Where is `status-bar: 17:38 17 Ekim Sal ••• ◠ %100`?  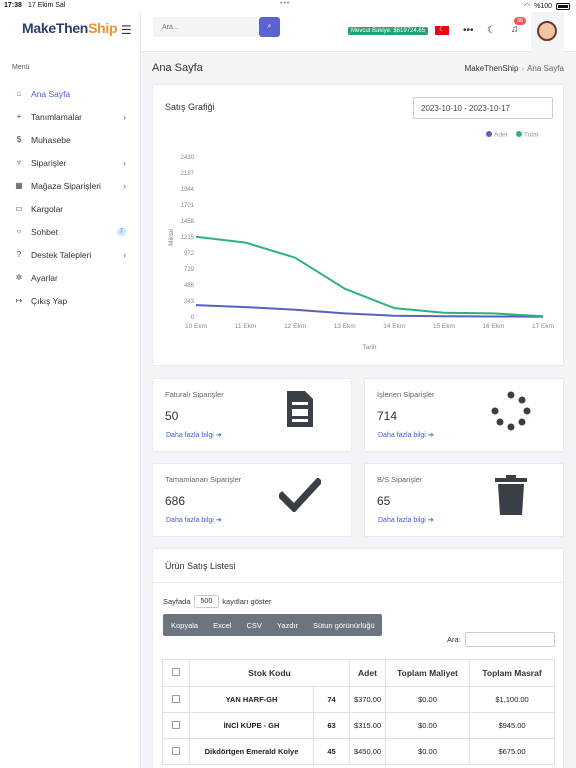
status-bar: 17:38 17 Ekim Sal ••• ◠ %100 is located at coordinates (288, 6).